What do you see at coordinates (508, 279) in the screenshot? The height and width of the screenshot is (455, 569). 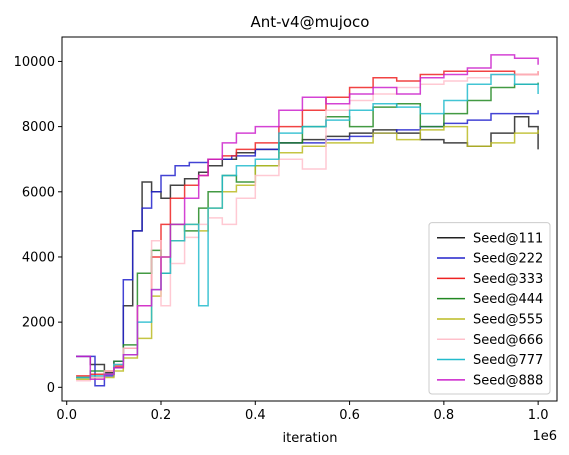 I see `legend-label: Seed@333` at bounding box center [508, 279].